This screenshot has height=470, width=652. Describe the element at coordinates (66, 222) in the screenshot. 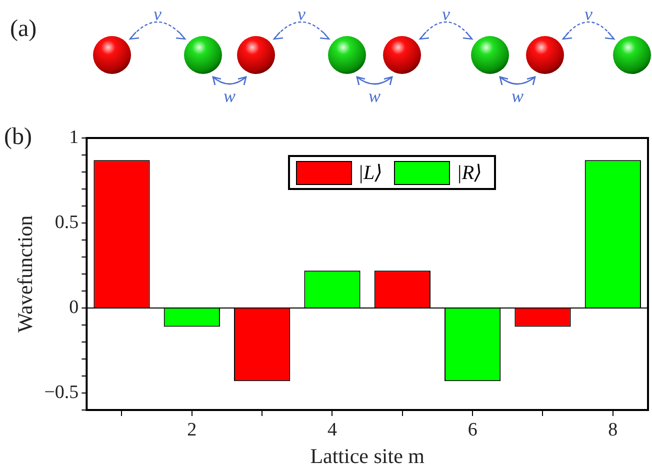

I see `y-tick-label: 0.5` at that location.